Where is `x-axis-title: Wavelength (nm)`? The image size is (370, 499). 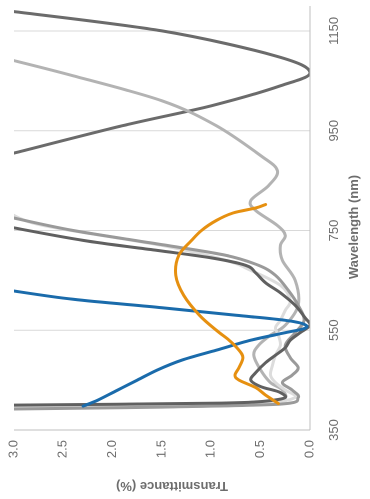 x-axis-title: Wavelength (nm) is located at coordinates (353, 227).